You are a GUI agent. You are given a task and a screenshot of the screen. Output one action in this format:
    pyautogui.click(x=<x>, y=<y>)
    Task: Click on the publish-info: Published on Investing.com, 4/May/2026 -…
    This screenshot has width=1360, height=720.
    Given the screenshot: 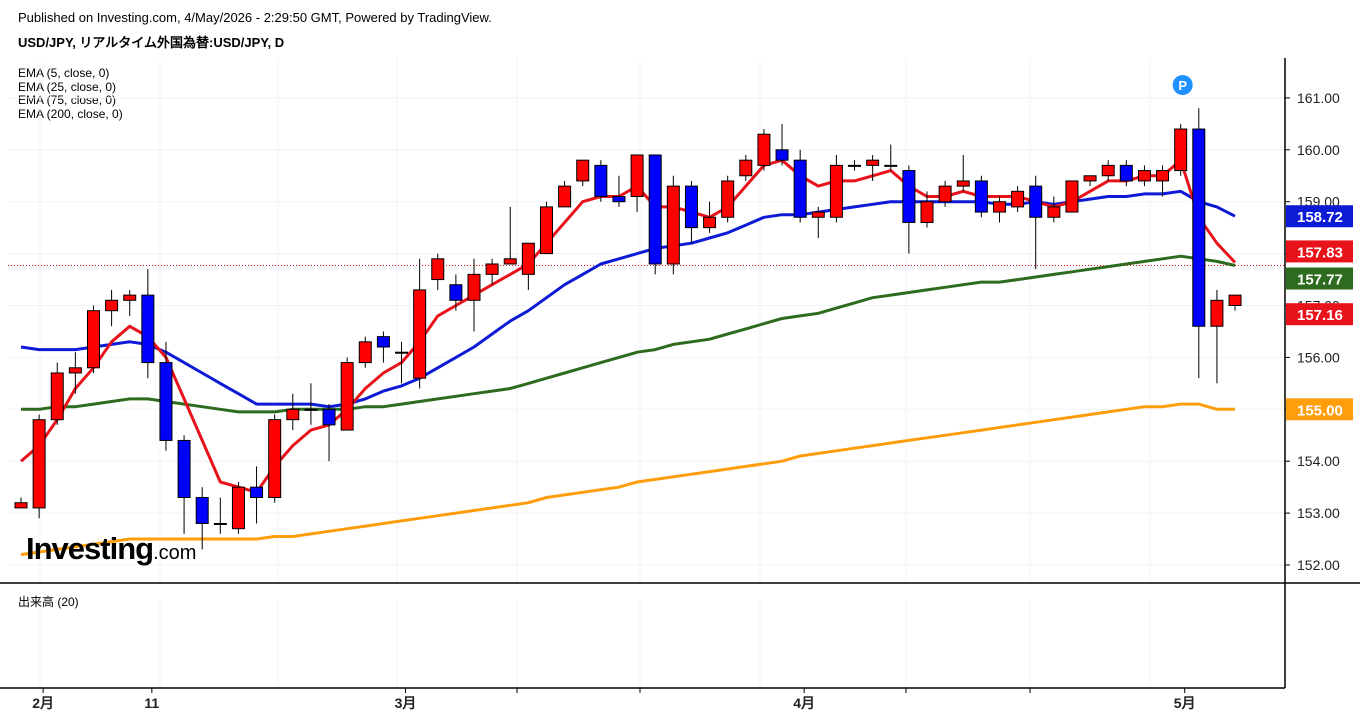 What is the action you would take?
    pyautogui.click(x=255, y=17)
    